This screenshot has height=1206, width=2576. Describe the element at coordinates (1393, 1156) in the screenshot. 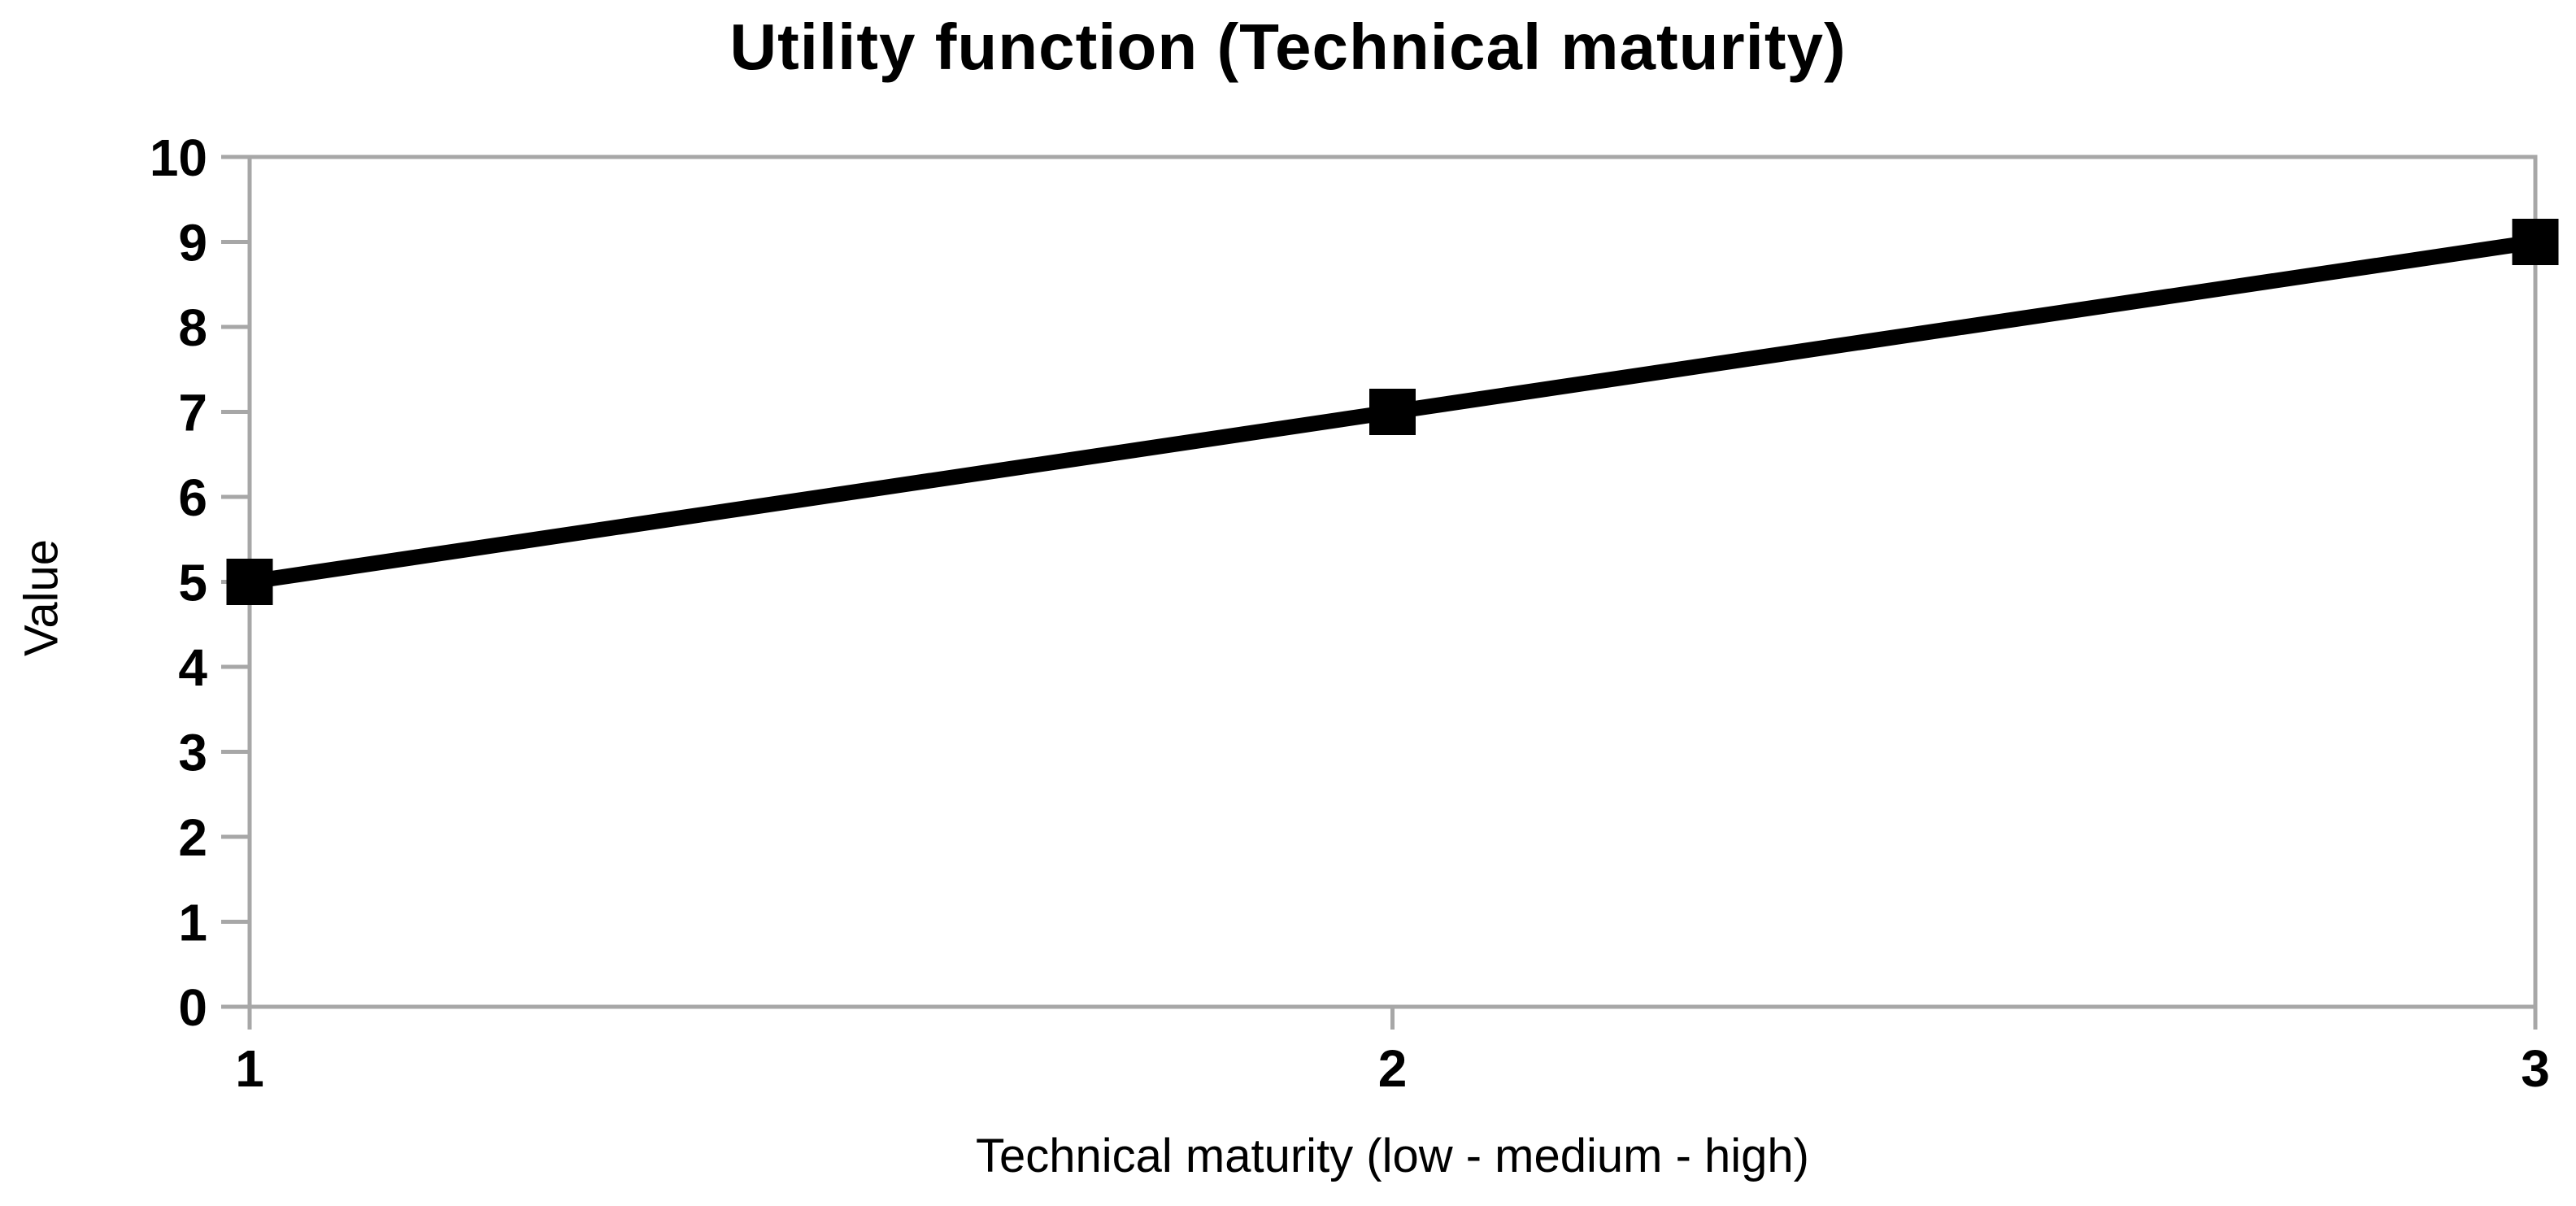

I see `x-axis-title: Technical maturity (low - medium - high)` at that location.